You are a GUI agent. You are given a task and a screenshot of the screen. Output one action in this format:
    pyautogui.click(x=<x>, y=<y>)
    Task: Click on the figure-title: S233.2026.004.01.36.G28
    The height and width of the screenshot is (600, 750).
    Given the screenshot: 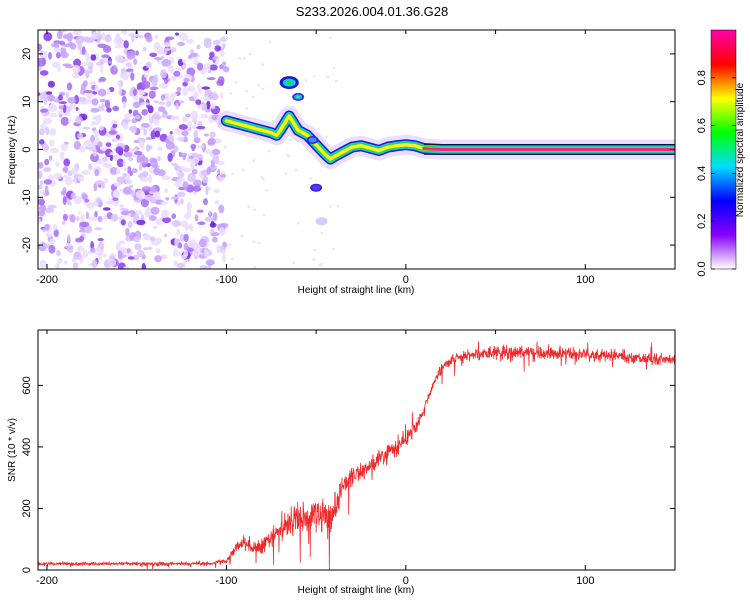 What is the action you would take?
    pyautogui.click(x=372, y=11)
    